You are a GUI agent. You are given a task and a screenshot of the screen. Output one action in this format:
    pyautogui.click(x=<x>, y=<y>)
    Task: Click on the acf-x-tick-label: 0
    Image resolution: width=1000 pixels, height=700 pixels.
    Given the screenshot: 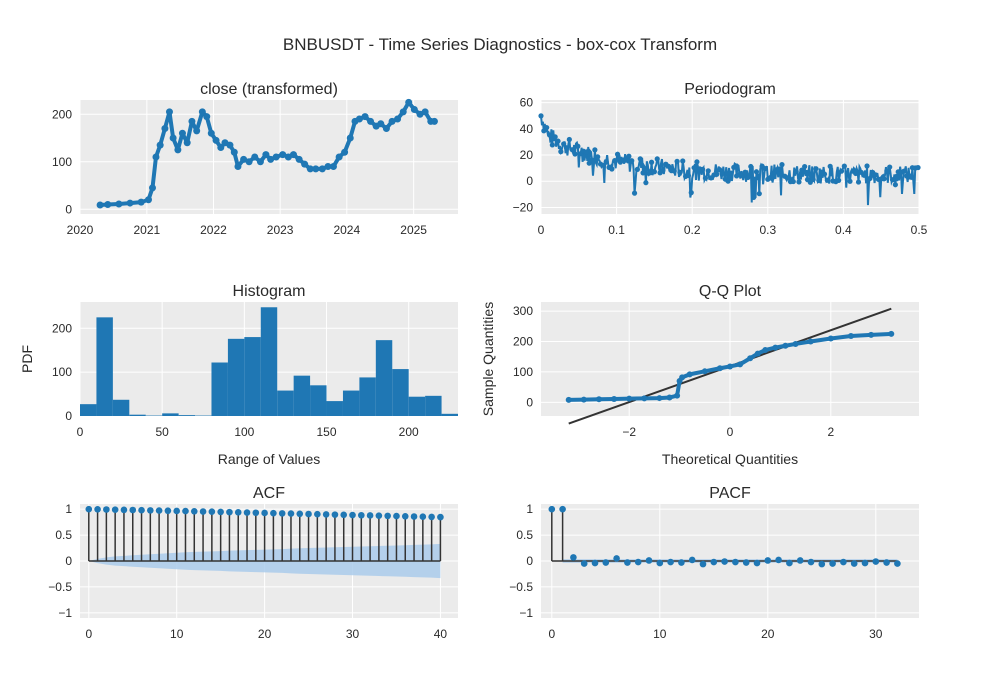 What is the action you would take?
    pyautogui.click(x=88, y=634)
    